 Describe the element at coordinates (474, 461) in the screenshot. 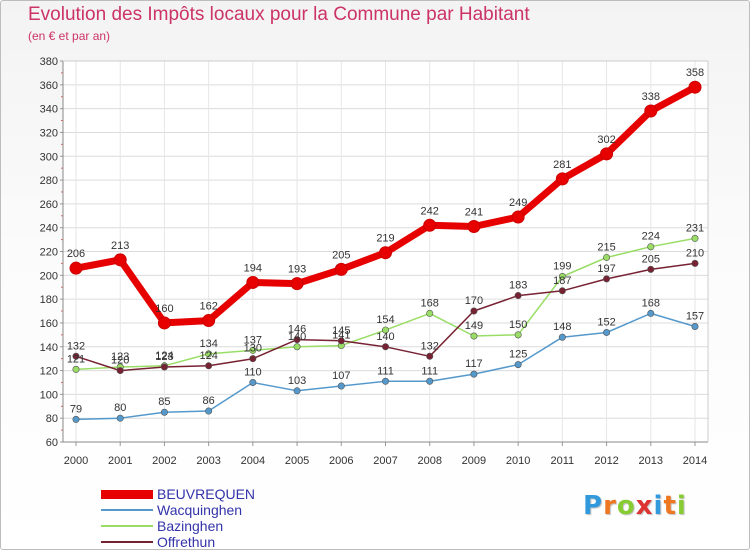

I see `x-tick-label: 2009` at that location.